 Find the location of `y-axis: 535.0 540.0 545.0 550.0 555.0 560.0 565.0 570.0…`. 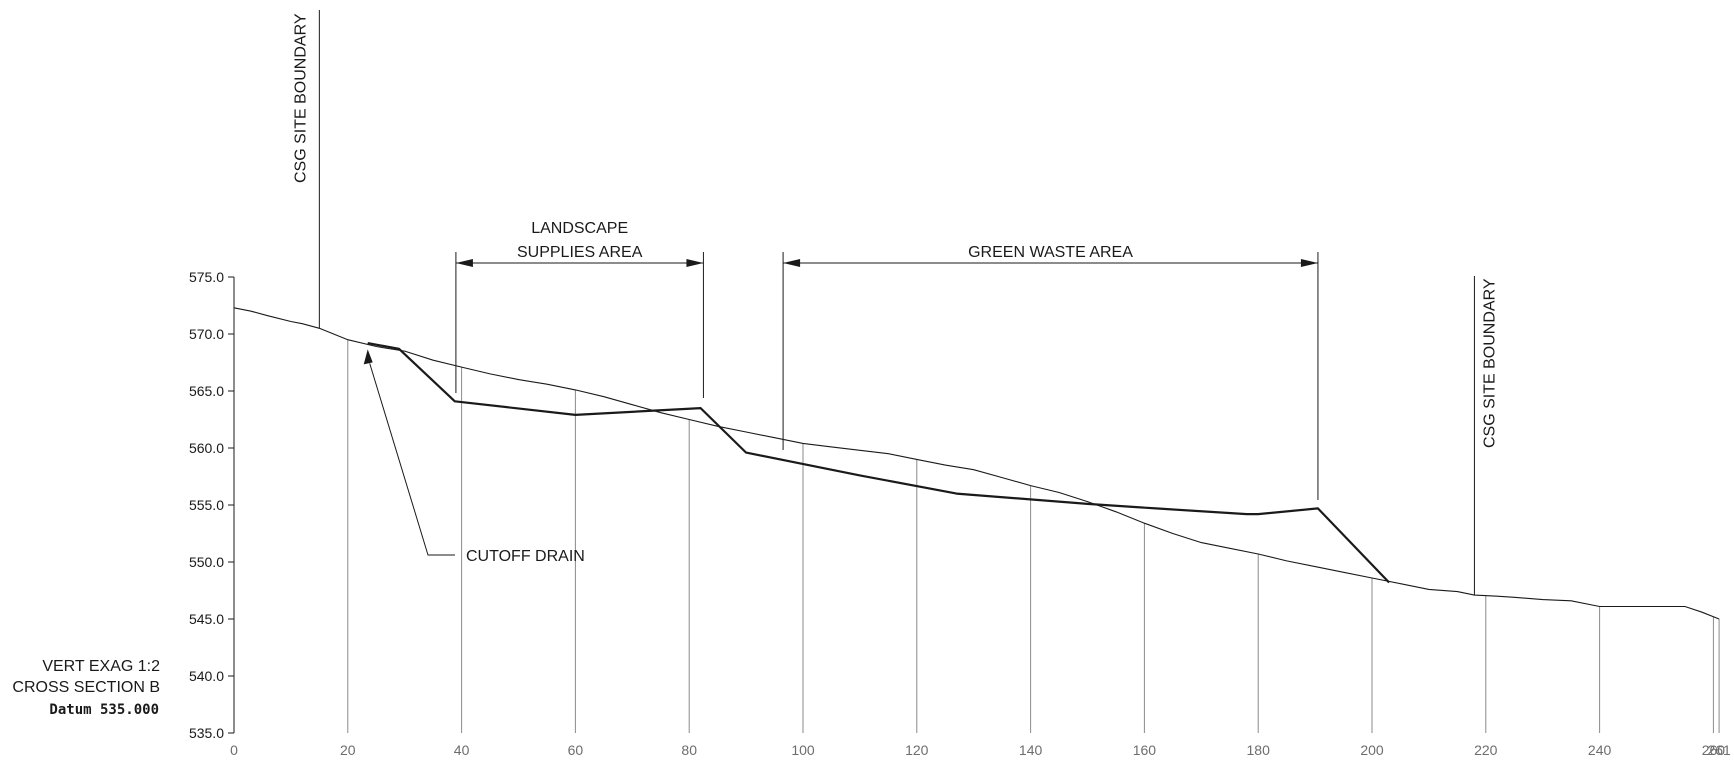

y-axis: 535.0 540.0 545.0 550.0 555.0 560.0 565.0 570.0… is located at coordinates (212, 505).